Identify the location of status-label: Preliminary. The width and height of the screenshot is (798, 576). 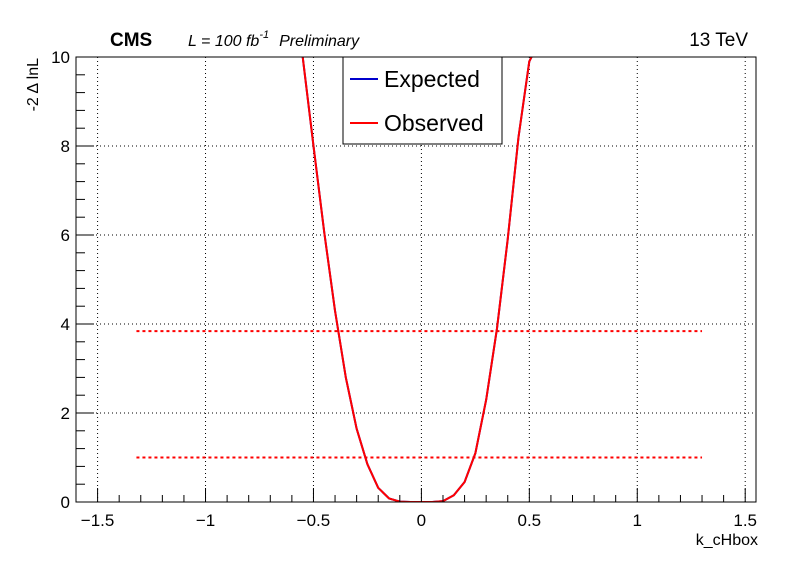
(319, 41).